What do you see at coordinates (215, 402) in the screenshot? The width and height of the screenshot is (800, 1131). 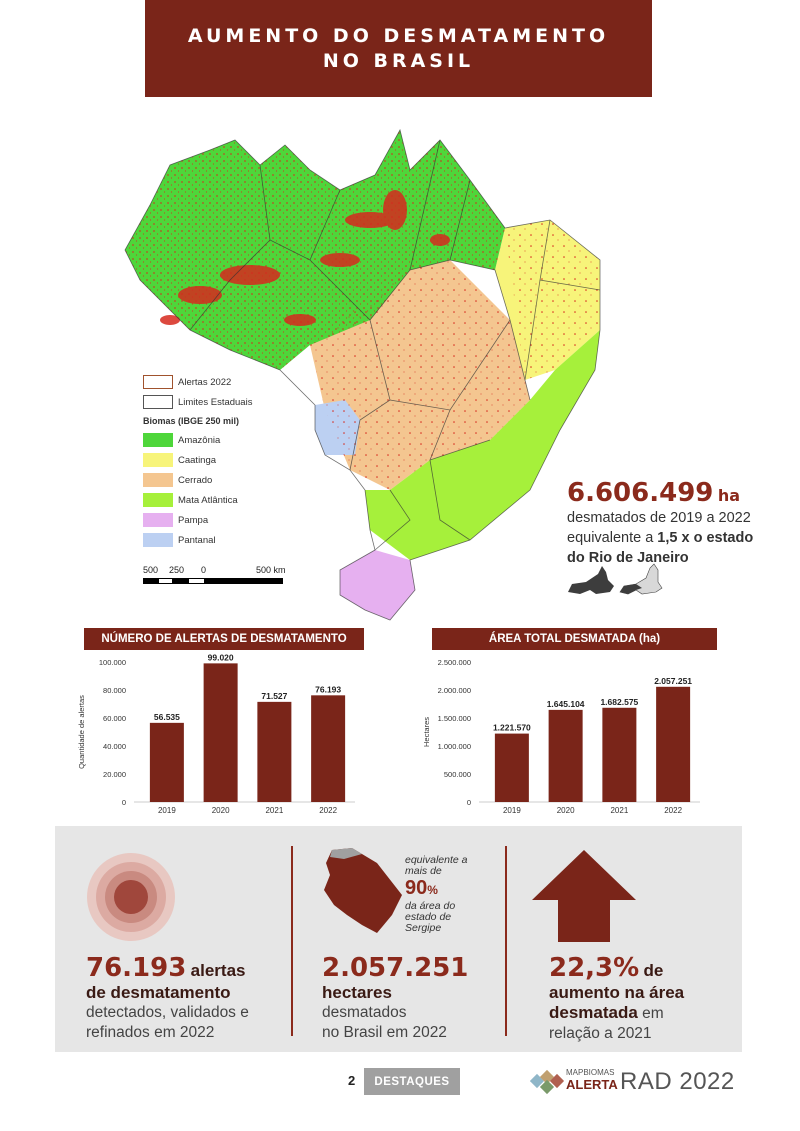 I see `legend-label: Limites Estaduais` at bounding box center [215, 402].